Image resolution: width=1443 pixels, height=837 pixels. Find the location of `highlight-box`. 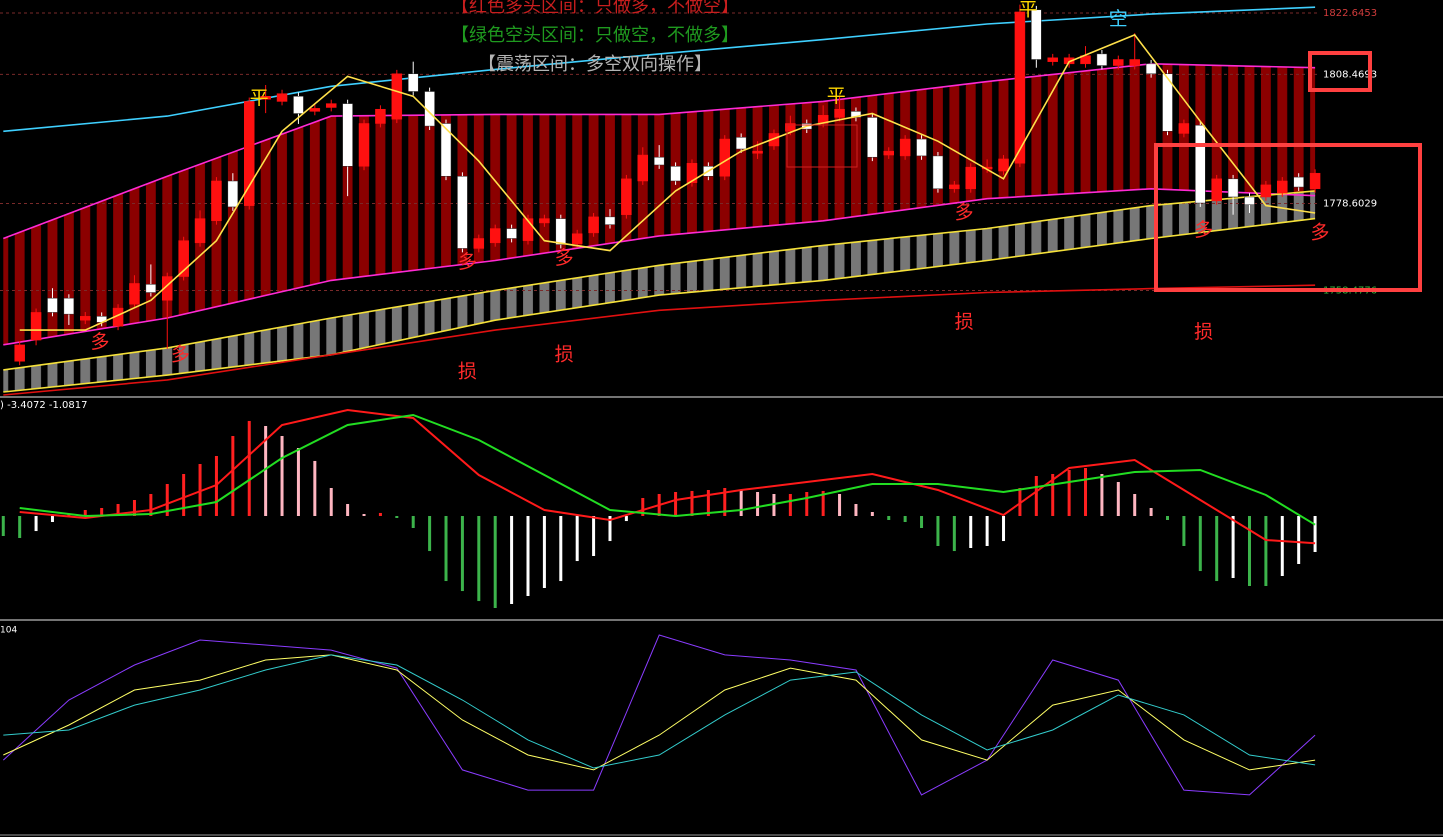

highlight-box is located at coordinates (1288, 217).